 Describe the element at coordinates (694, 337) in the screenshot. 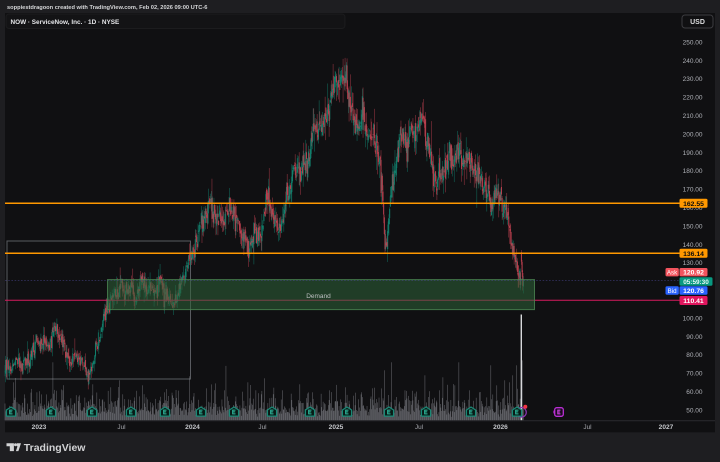

I see `svg-text: 90.00` at that location.